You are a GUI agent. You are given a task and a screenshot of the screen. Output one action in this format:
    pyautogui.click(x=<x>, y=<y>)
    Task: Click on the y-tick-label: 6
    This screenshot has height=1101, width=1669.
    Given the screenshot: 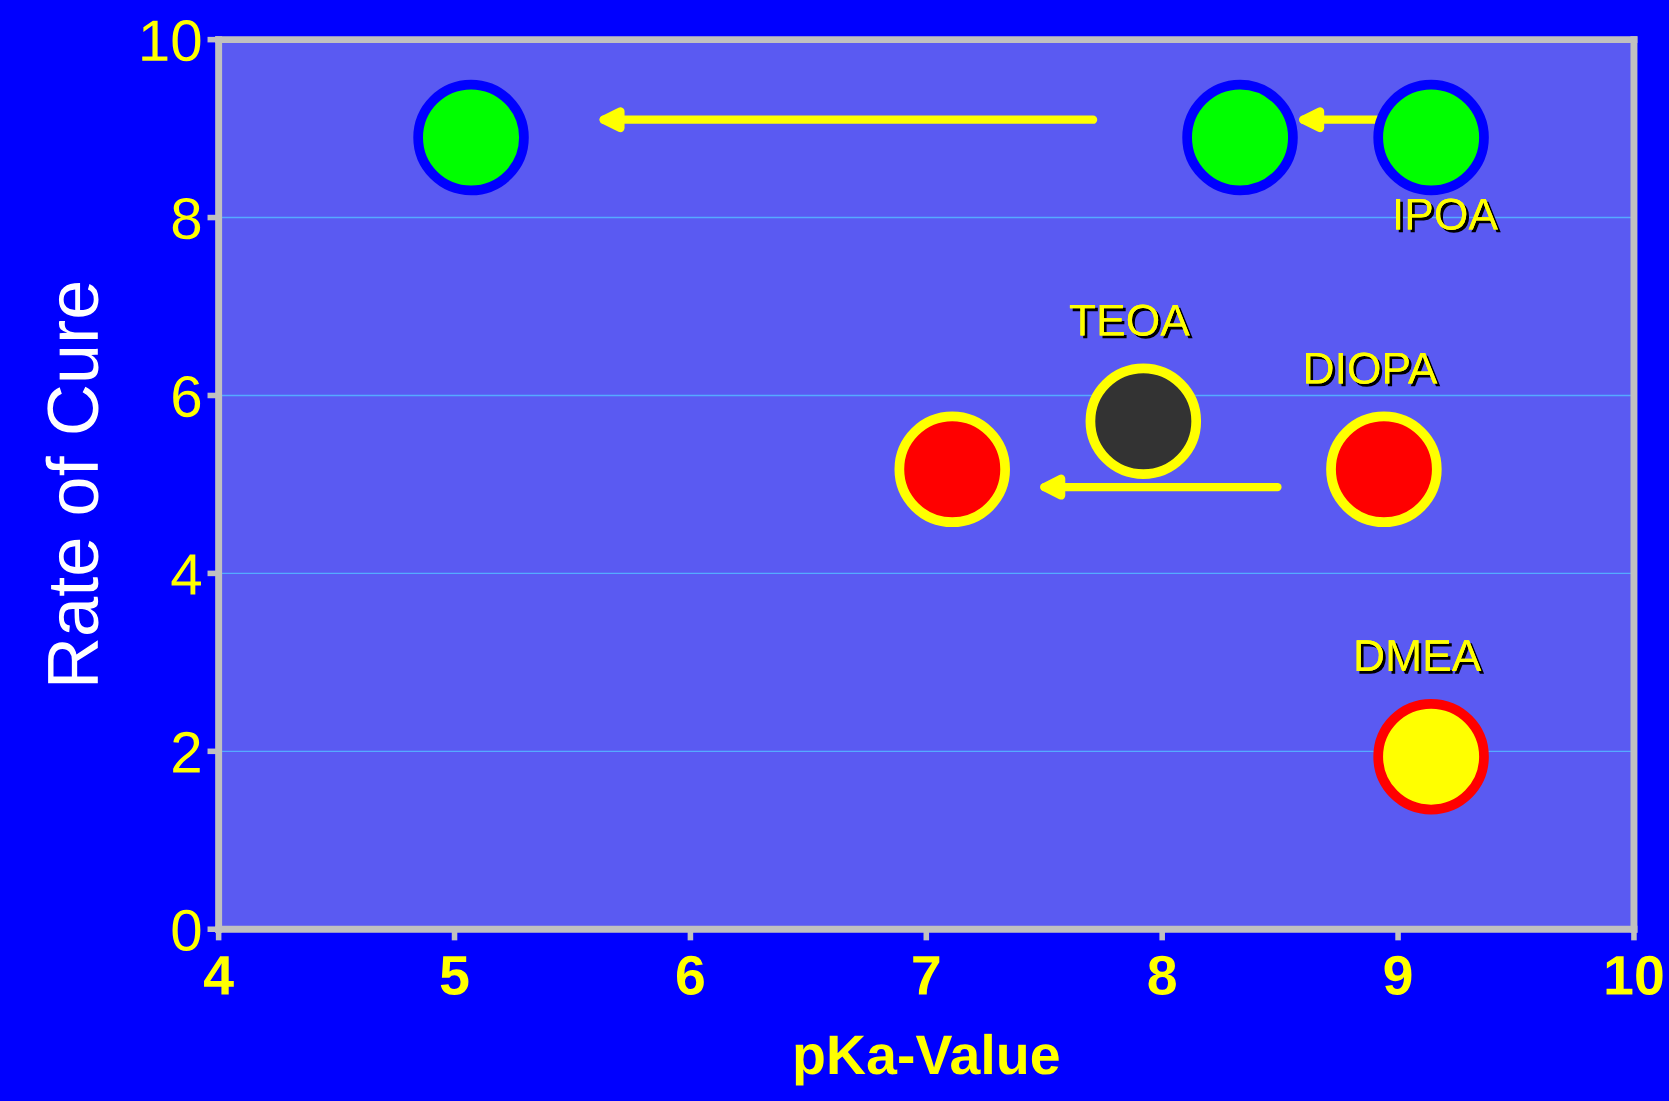 What is the action you would take?
    pyautogui.click(x=187, y=396)
    